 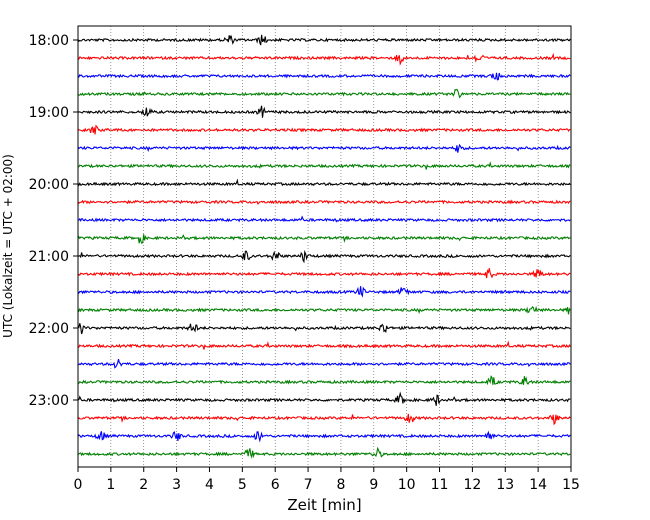 I want to click on x-tick-label: 13, so click(x=505, y=485).